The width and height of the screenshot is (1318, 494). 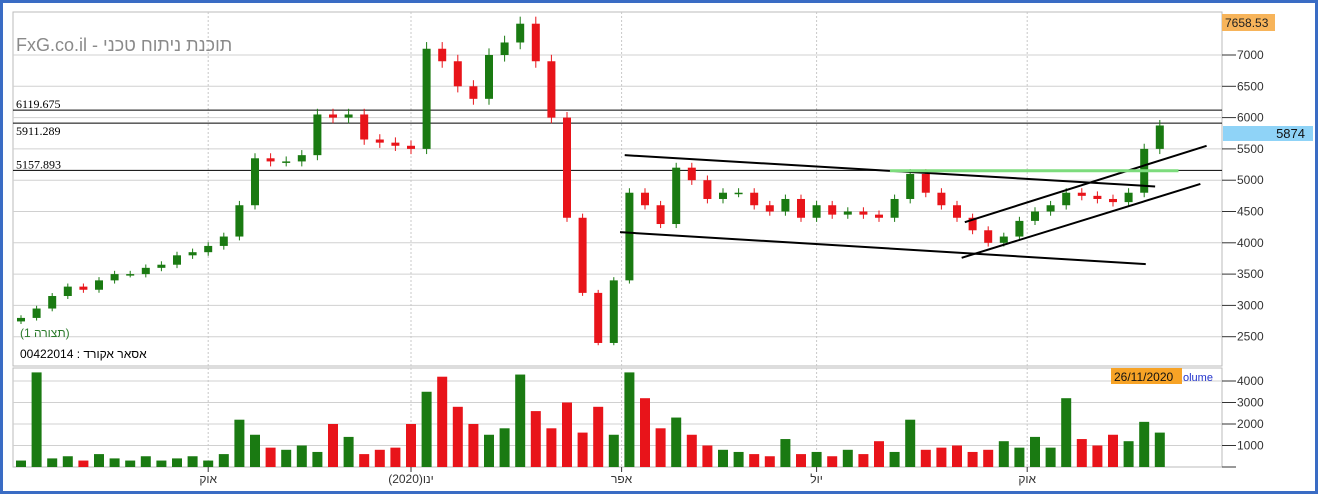 What do you see at coordinates (38, 164) in the screenshot?
I see `level-label: 5157.893` at bounding box center [38, 164].